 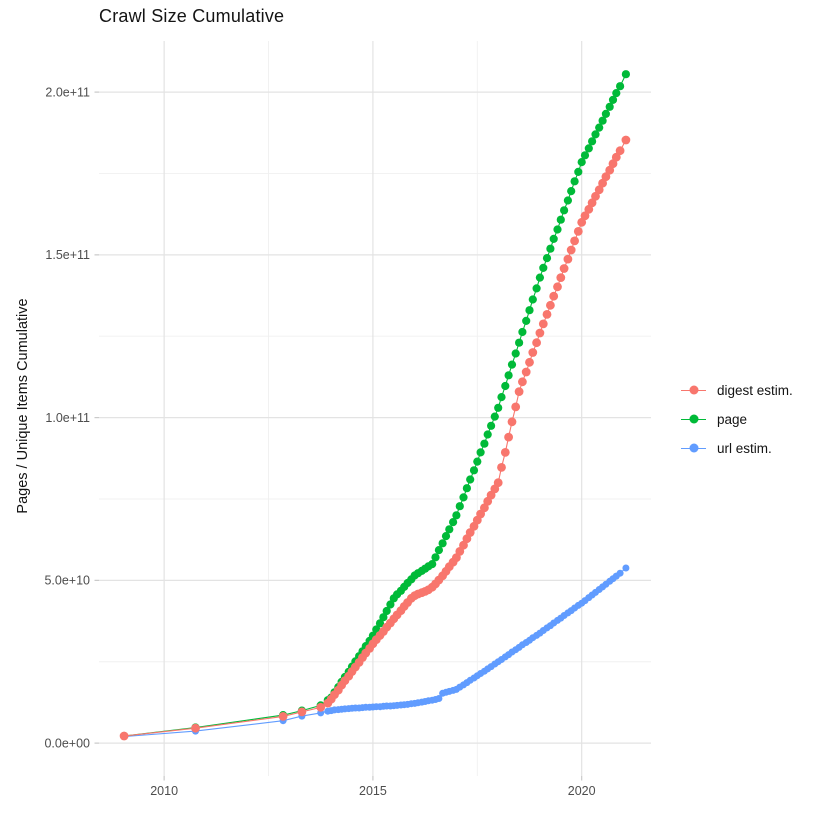 What do you see at coordinates (23, 406) in the screenshot?
I see `y-axis-title: Pages / Unique Items Cumulative` at bounding box center [23, 406].